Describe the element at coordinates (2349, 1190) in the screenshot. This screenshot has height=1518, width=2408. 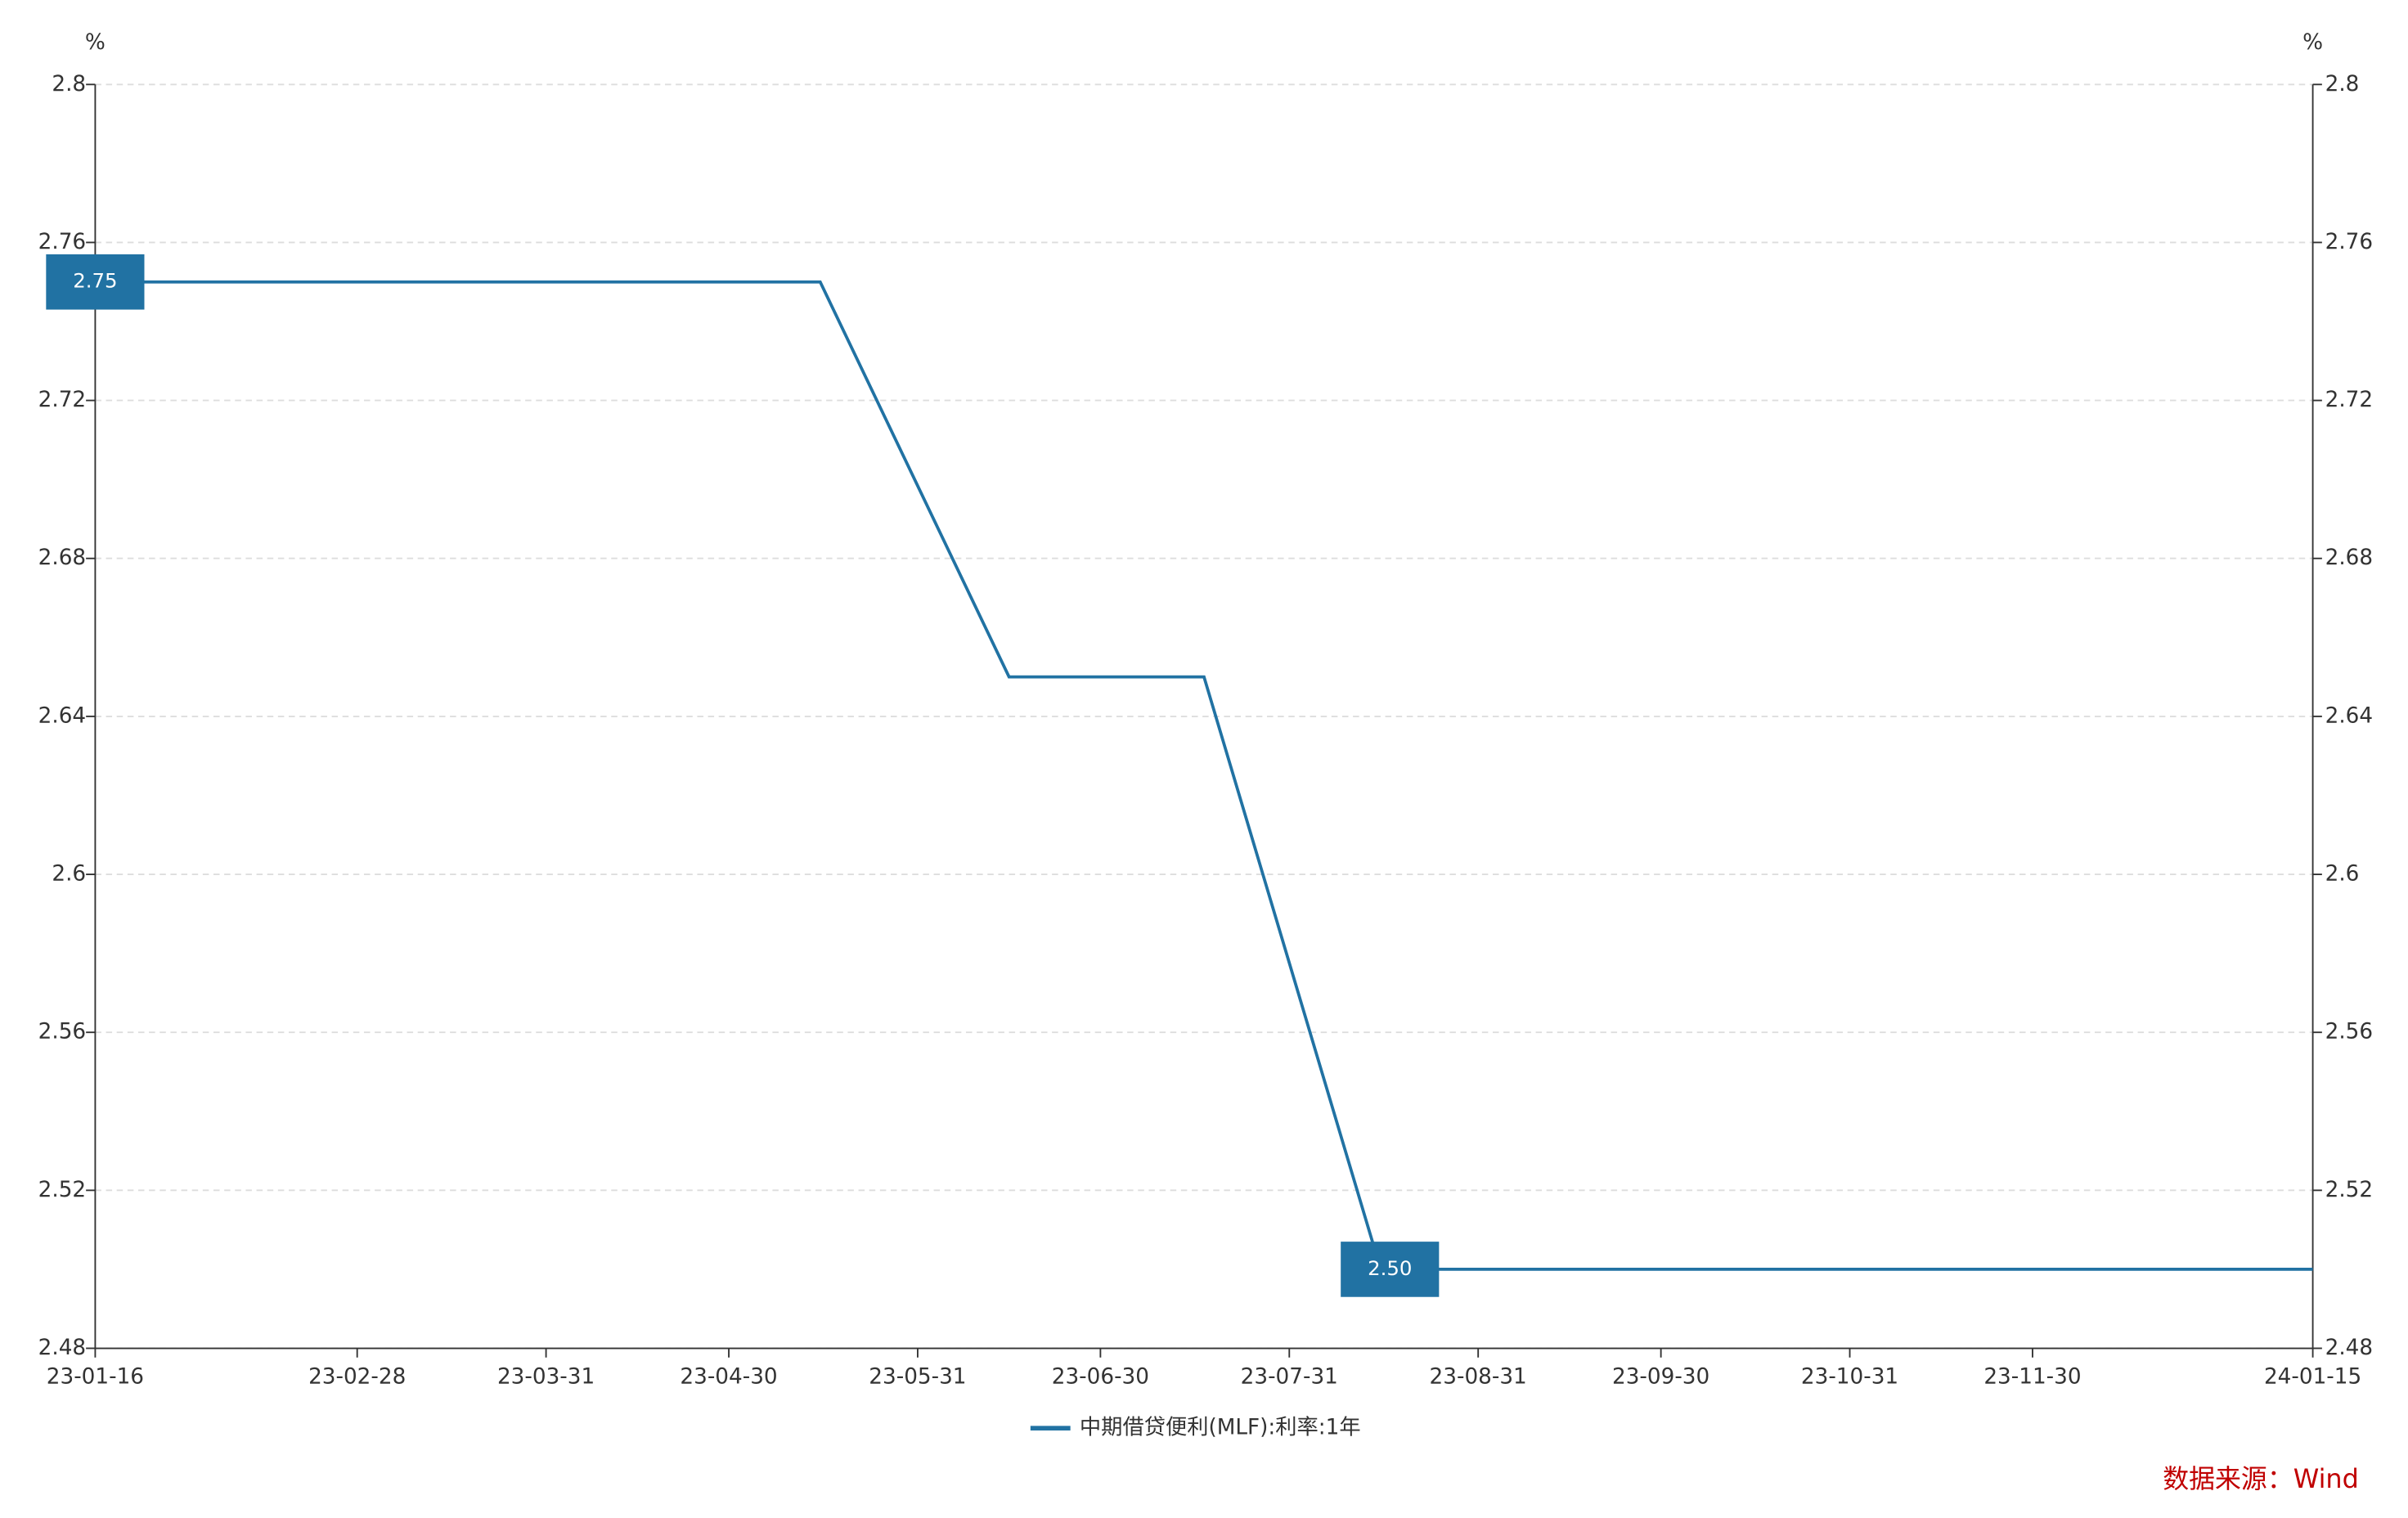
I see `y2-tick-label: 2.52` at that location.